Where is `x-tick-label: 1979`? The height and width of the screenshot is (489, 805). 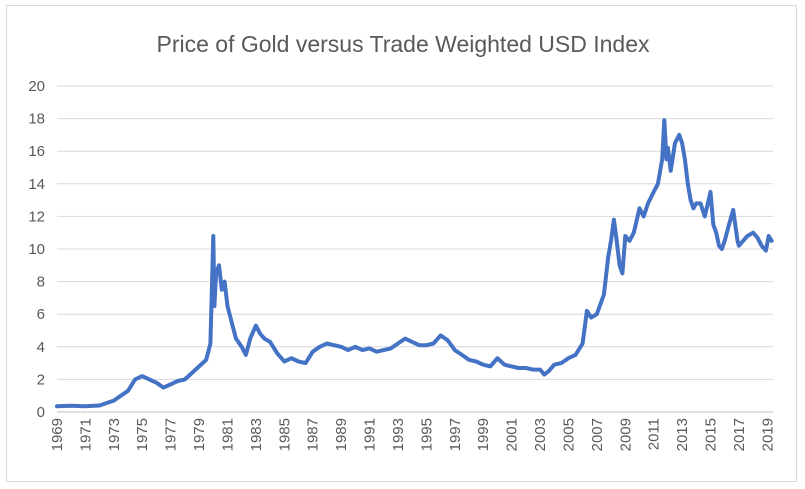 x-tick-label: 1979 is located at coordinates (199, 434).